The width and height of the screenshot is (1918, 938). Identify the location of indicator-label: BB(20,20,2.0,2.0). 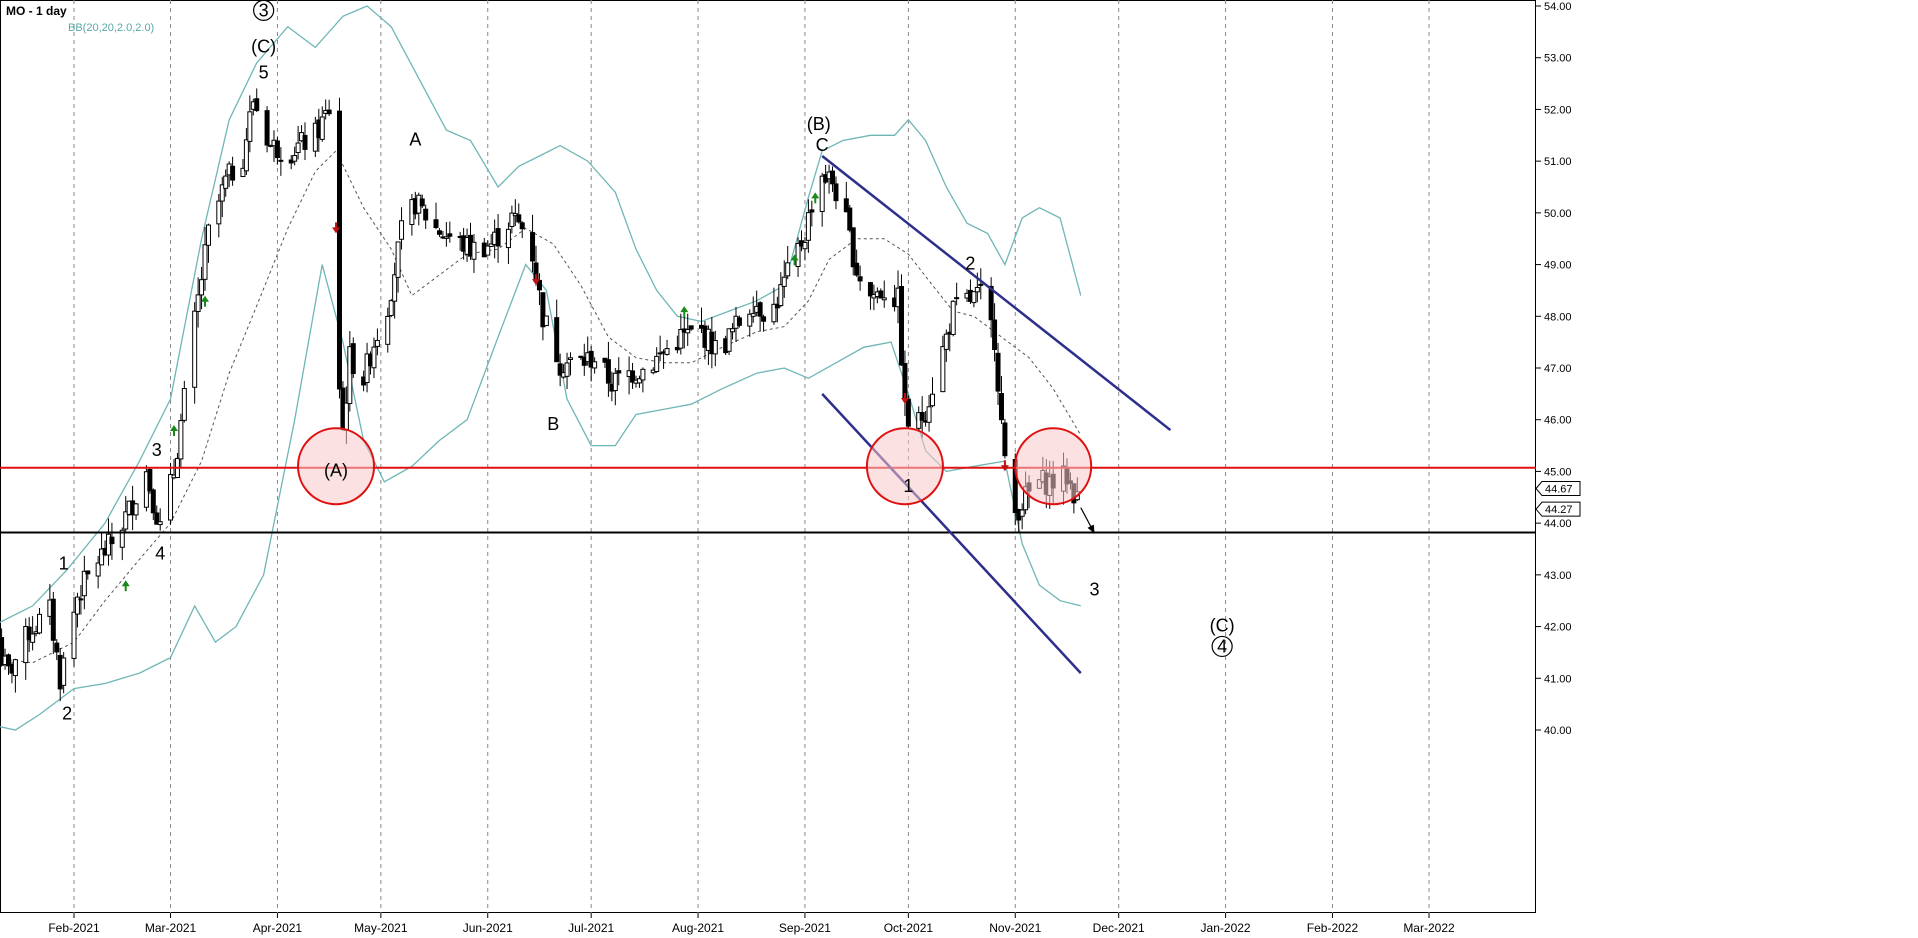
(111, 28).